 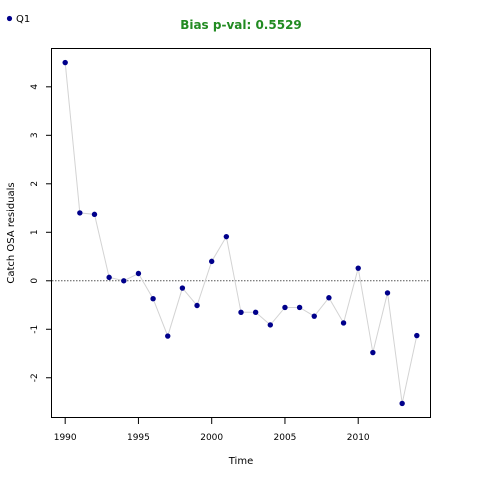 I want to click on y-tick-label: 4, so click(x=35, y=87).